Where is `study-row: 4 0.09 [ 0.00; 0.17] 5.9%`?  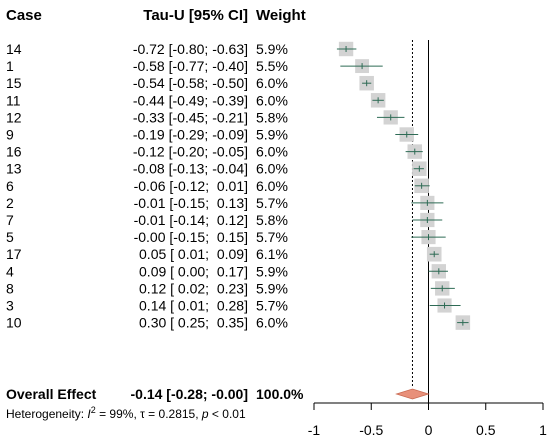 study-row: 4 0.09 [ 0.00; 0.17] 5.9% is located at coordinates (147, 271).